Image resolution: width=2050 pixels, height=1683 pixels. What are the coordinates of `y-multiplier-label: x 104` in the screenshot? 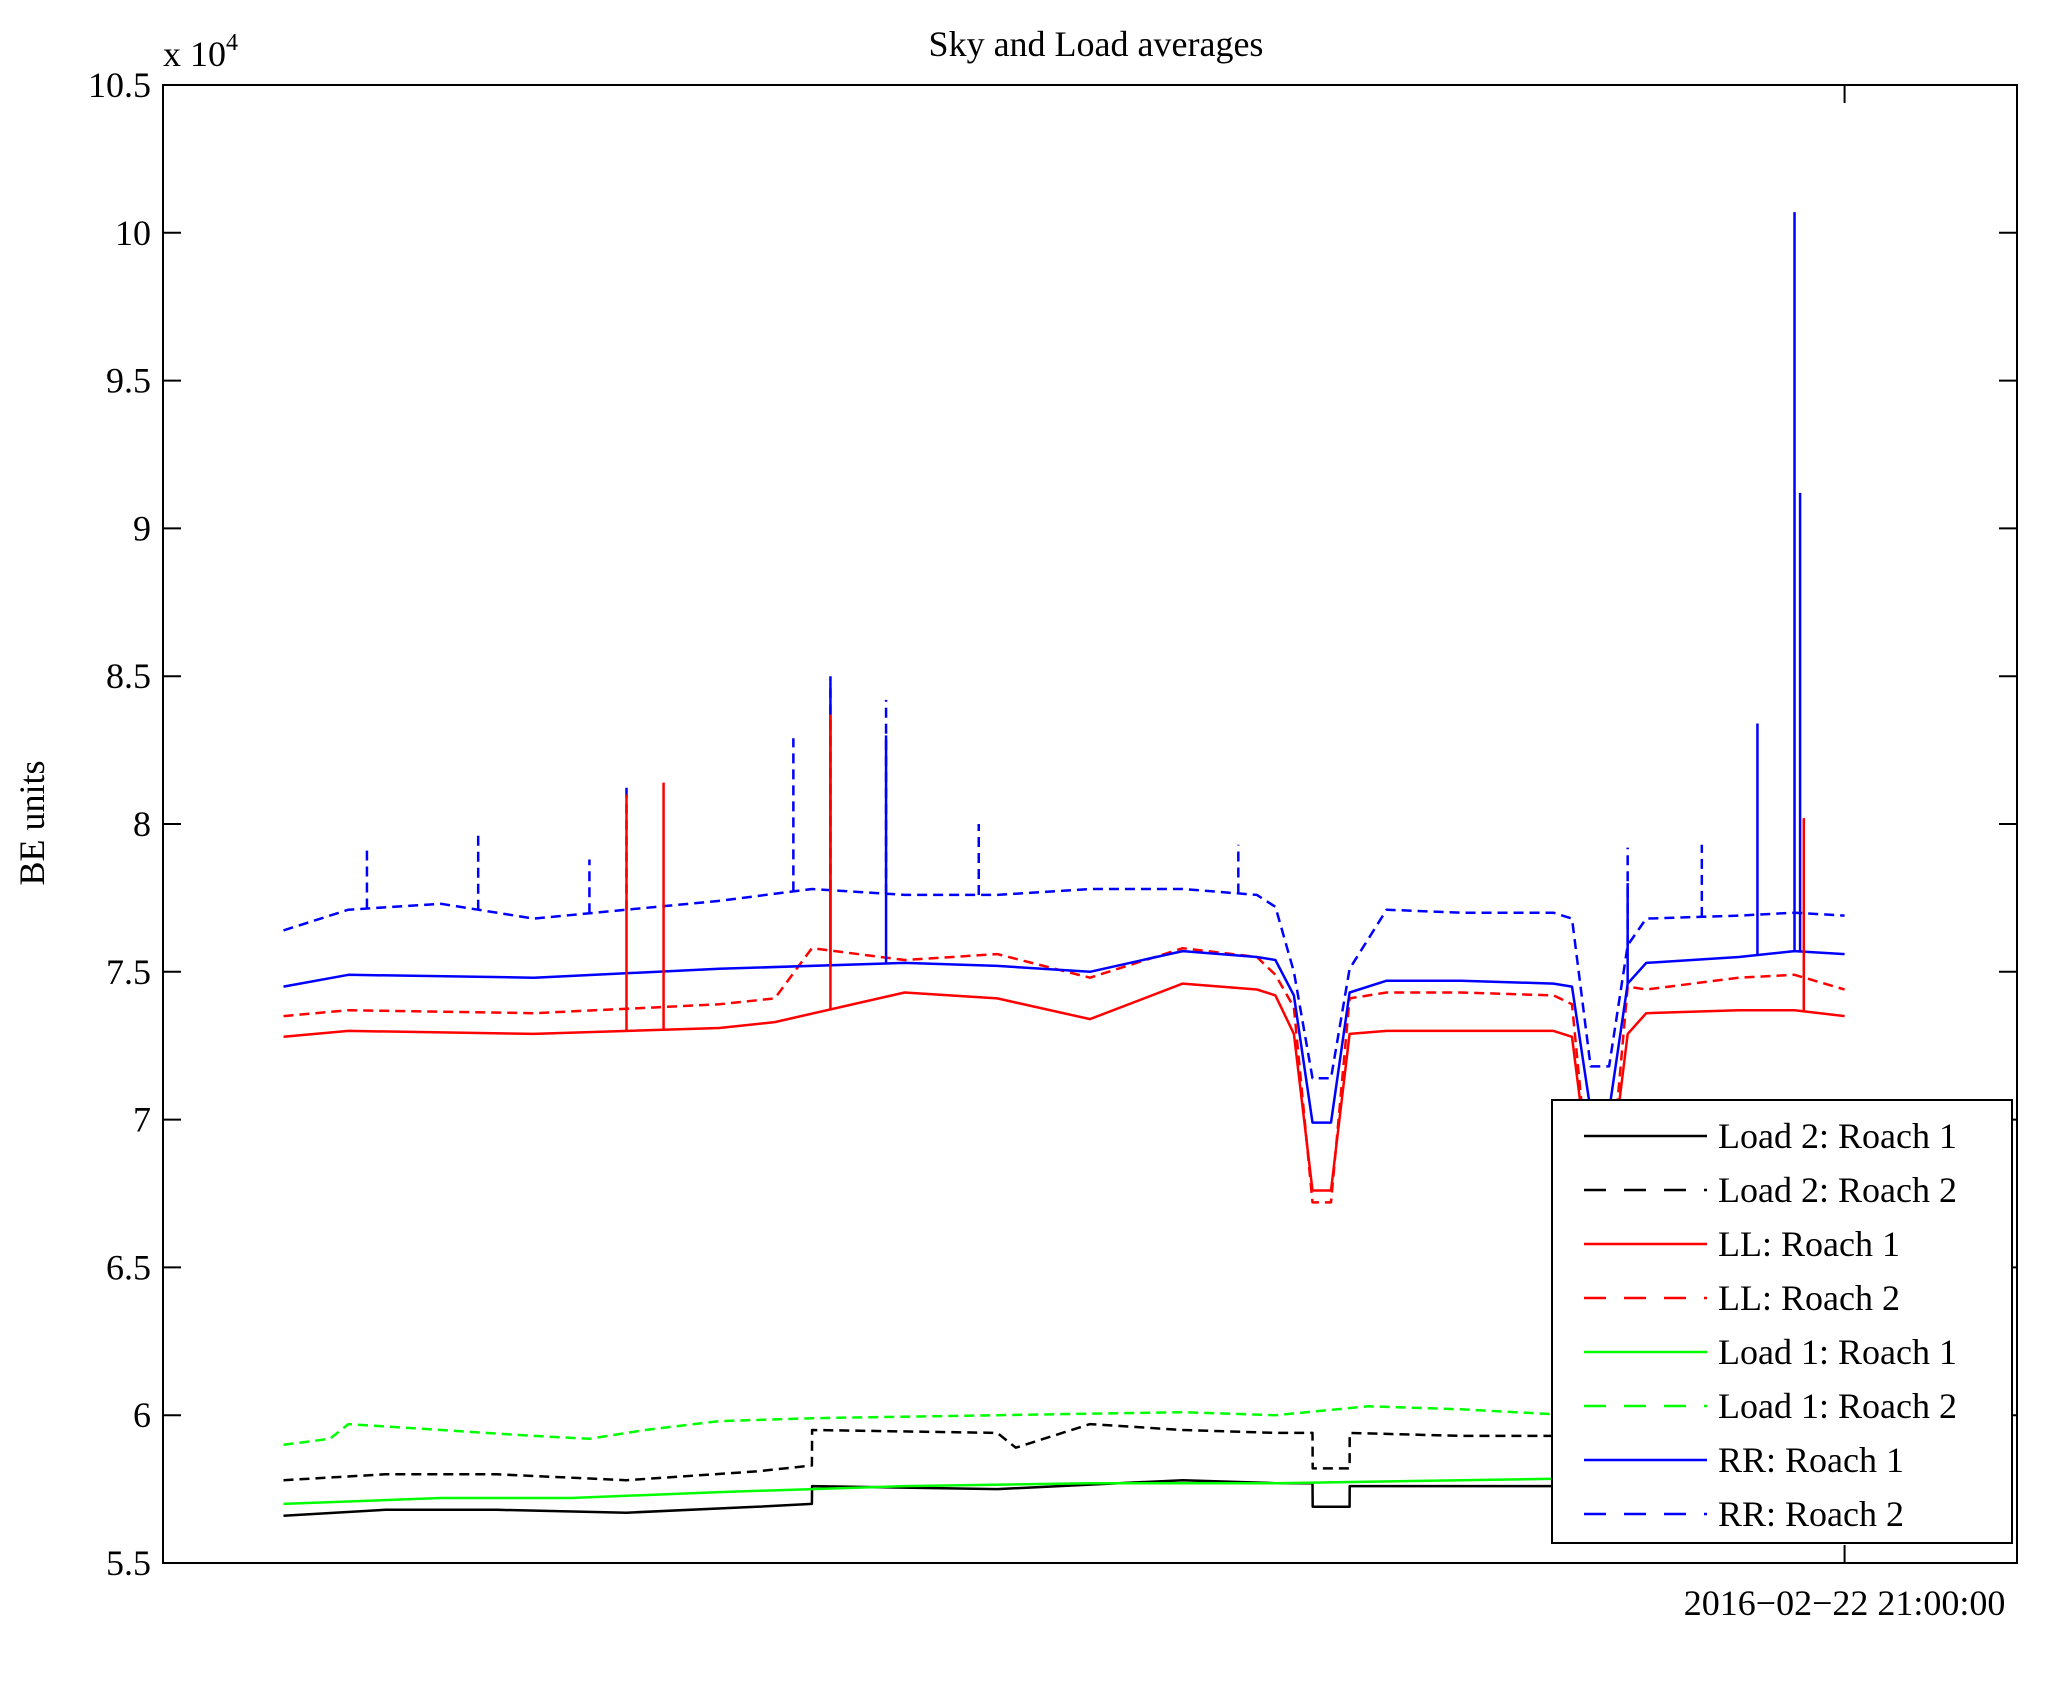 It's located at (200, 52).